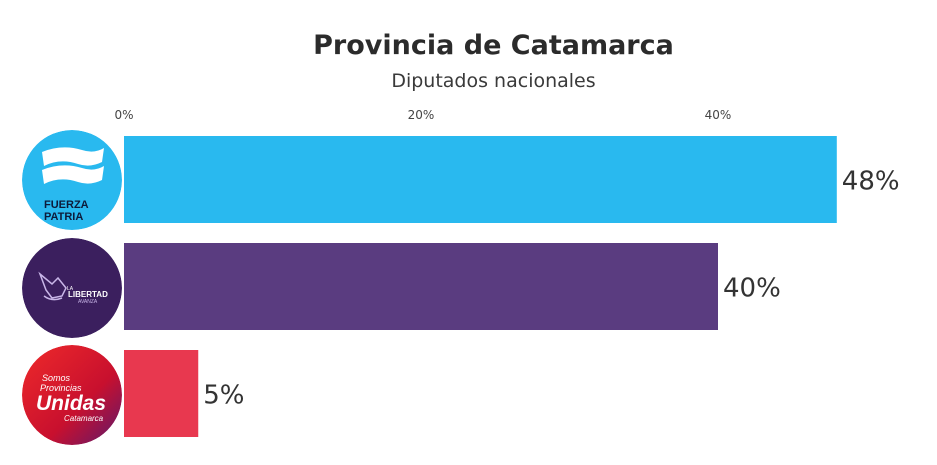 Image resolution: width=937 pixels, height=465 pixels. Describe the element at coordinates (66, 205) in the screenshot. I see `fuerza-patria-line1: FUERZA` at that location.